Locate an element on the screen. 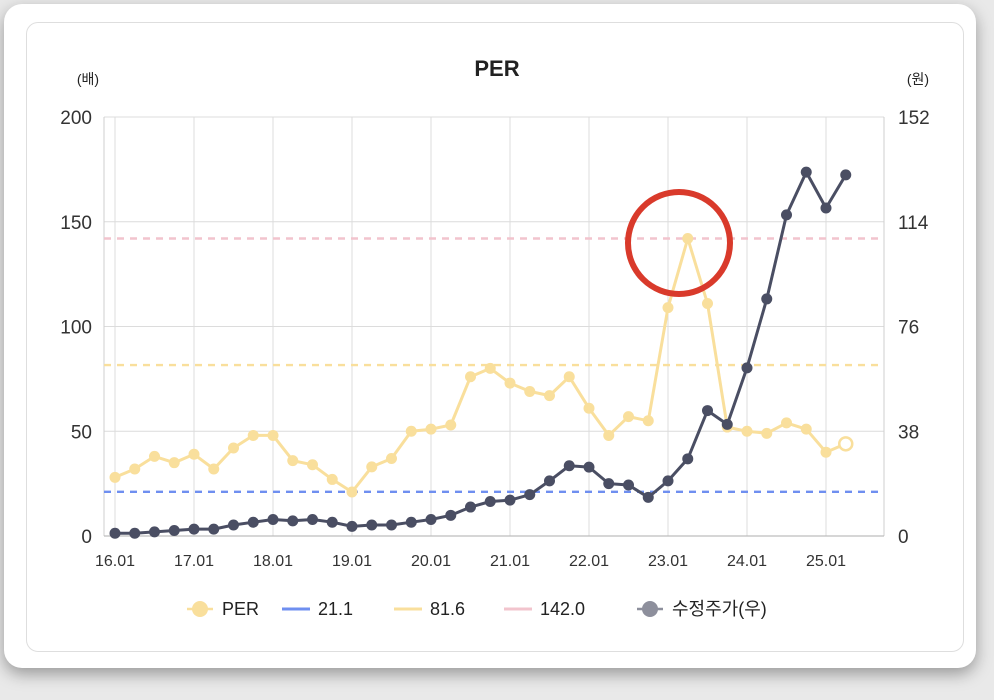  y-left-tick-label: 150 is located at coordinates (76, 223).